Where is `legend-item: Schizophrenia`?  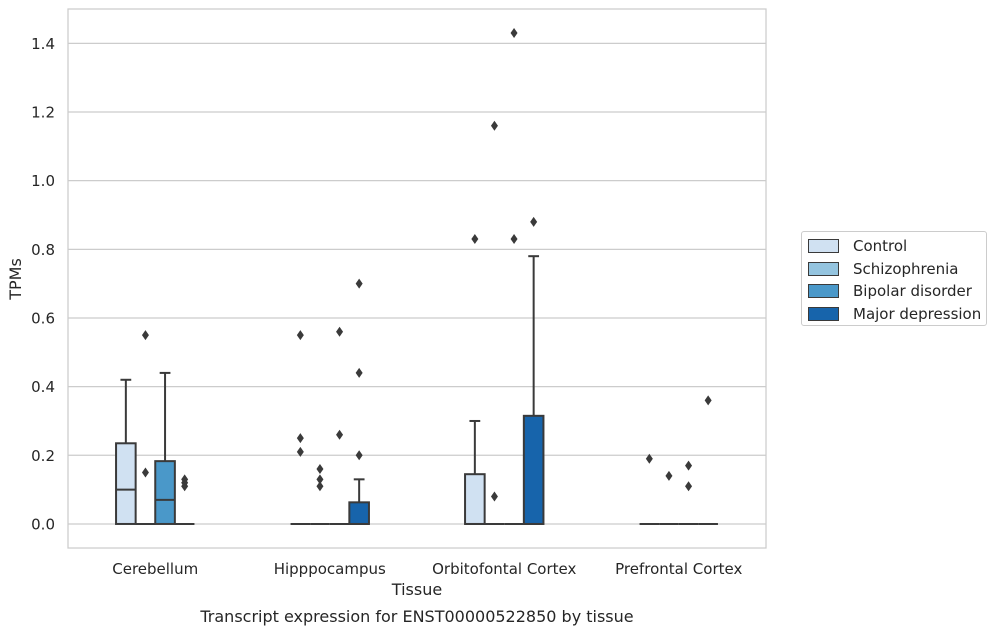
legend-item: Schizophrenia is located at coordinates (897, 269).